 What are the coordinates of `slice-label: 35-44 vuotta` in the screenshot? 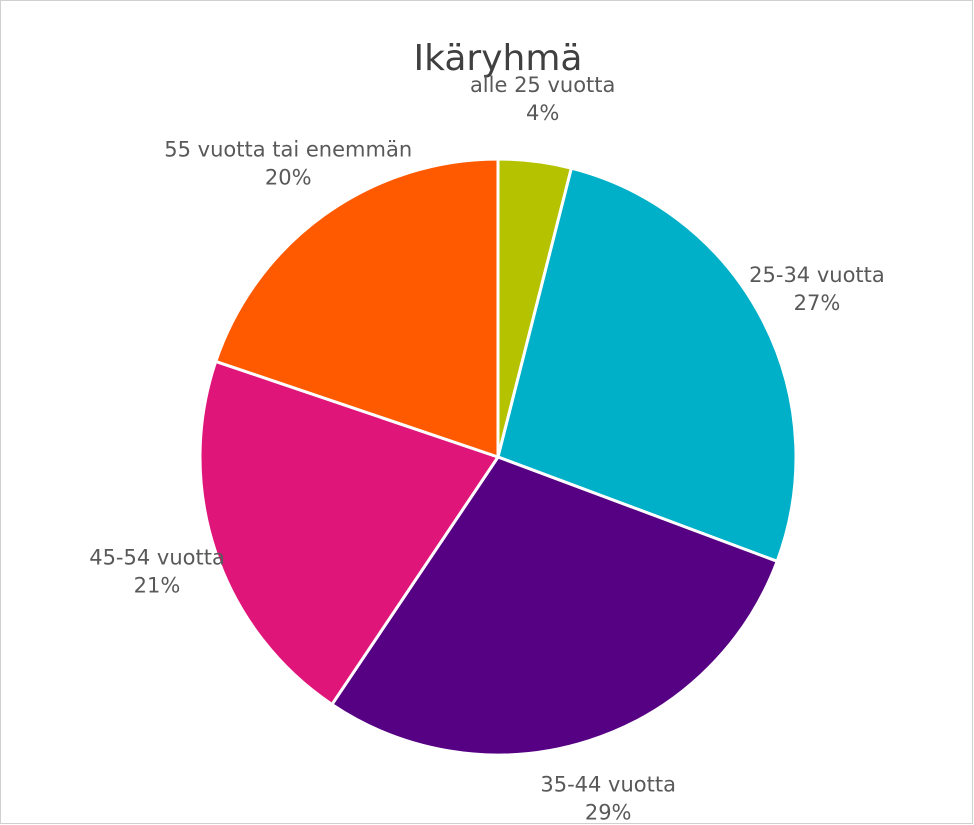 It's located at (608, 785).